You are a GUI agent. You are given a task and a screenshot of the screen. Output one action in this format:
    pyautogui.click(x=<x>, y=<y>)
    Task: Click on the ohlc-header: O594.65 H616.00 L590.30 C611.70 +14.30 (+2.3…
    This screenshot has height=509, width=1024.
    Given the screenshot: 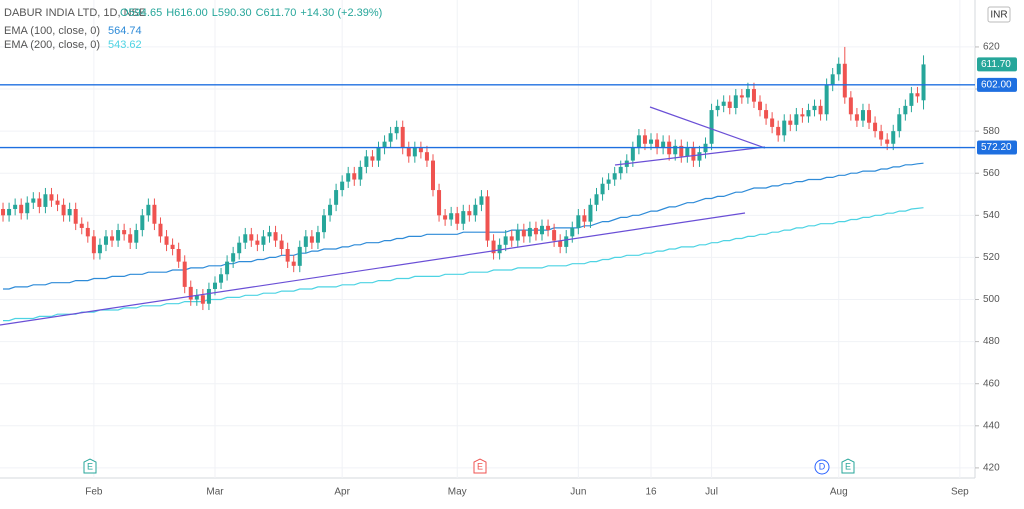 What is the action you would take?
    pyautogui.click(x=251, y=13)
    